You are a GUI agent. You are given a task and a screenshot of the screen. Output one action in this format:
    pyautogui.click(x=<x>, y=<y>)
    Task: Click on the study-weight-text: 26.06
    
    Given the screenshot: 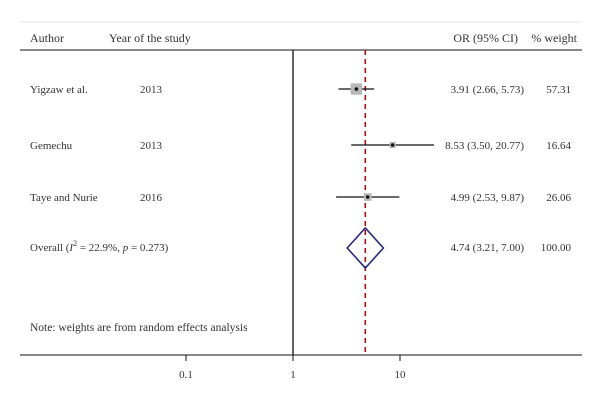 What is the action you would take?
    pyautogui.click(x=558, y=198)
    